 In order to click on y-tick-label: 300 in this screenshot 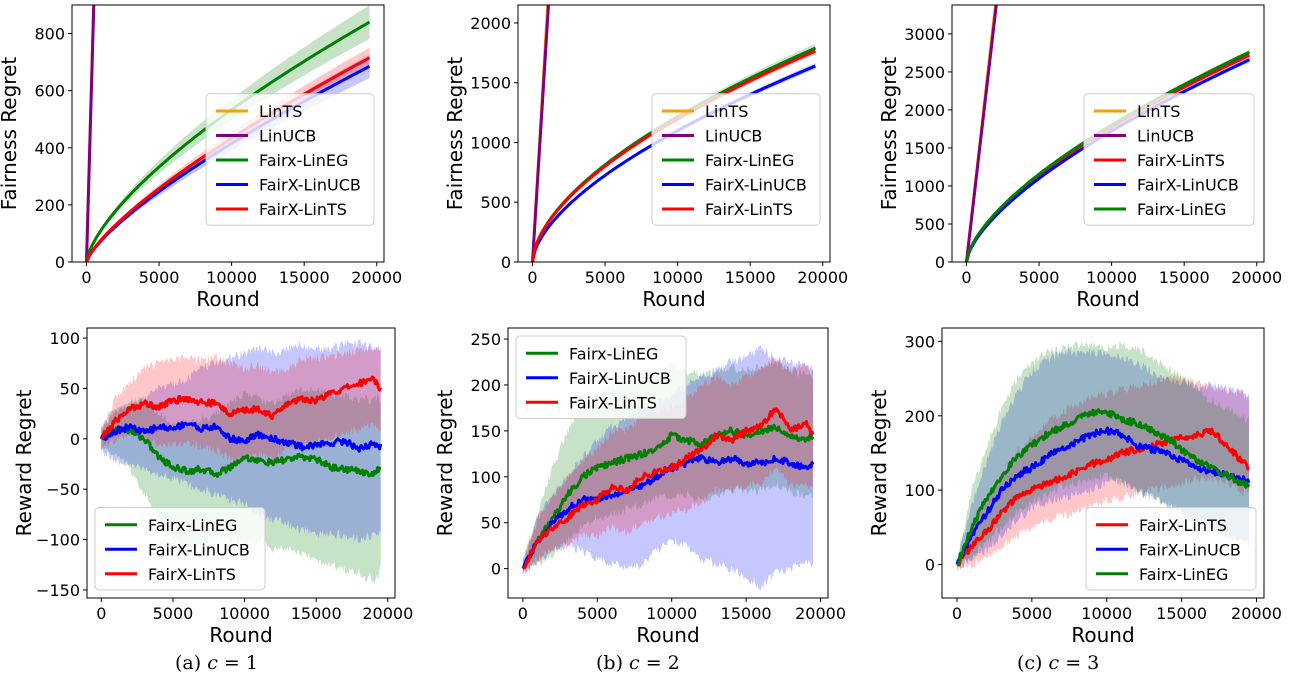, I will do `click(919, 341)`.